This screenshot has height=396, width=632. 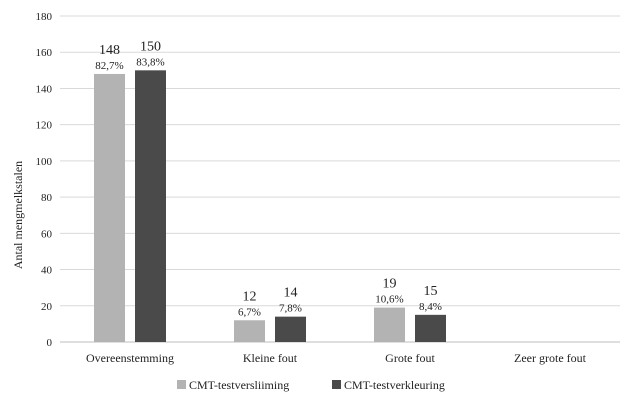 I want to click on y-tick-label: 100, so click(x=44, y=162).